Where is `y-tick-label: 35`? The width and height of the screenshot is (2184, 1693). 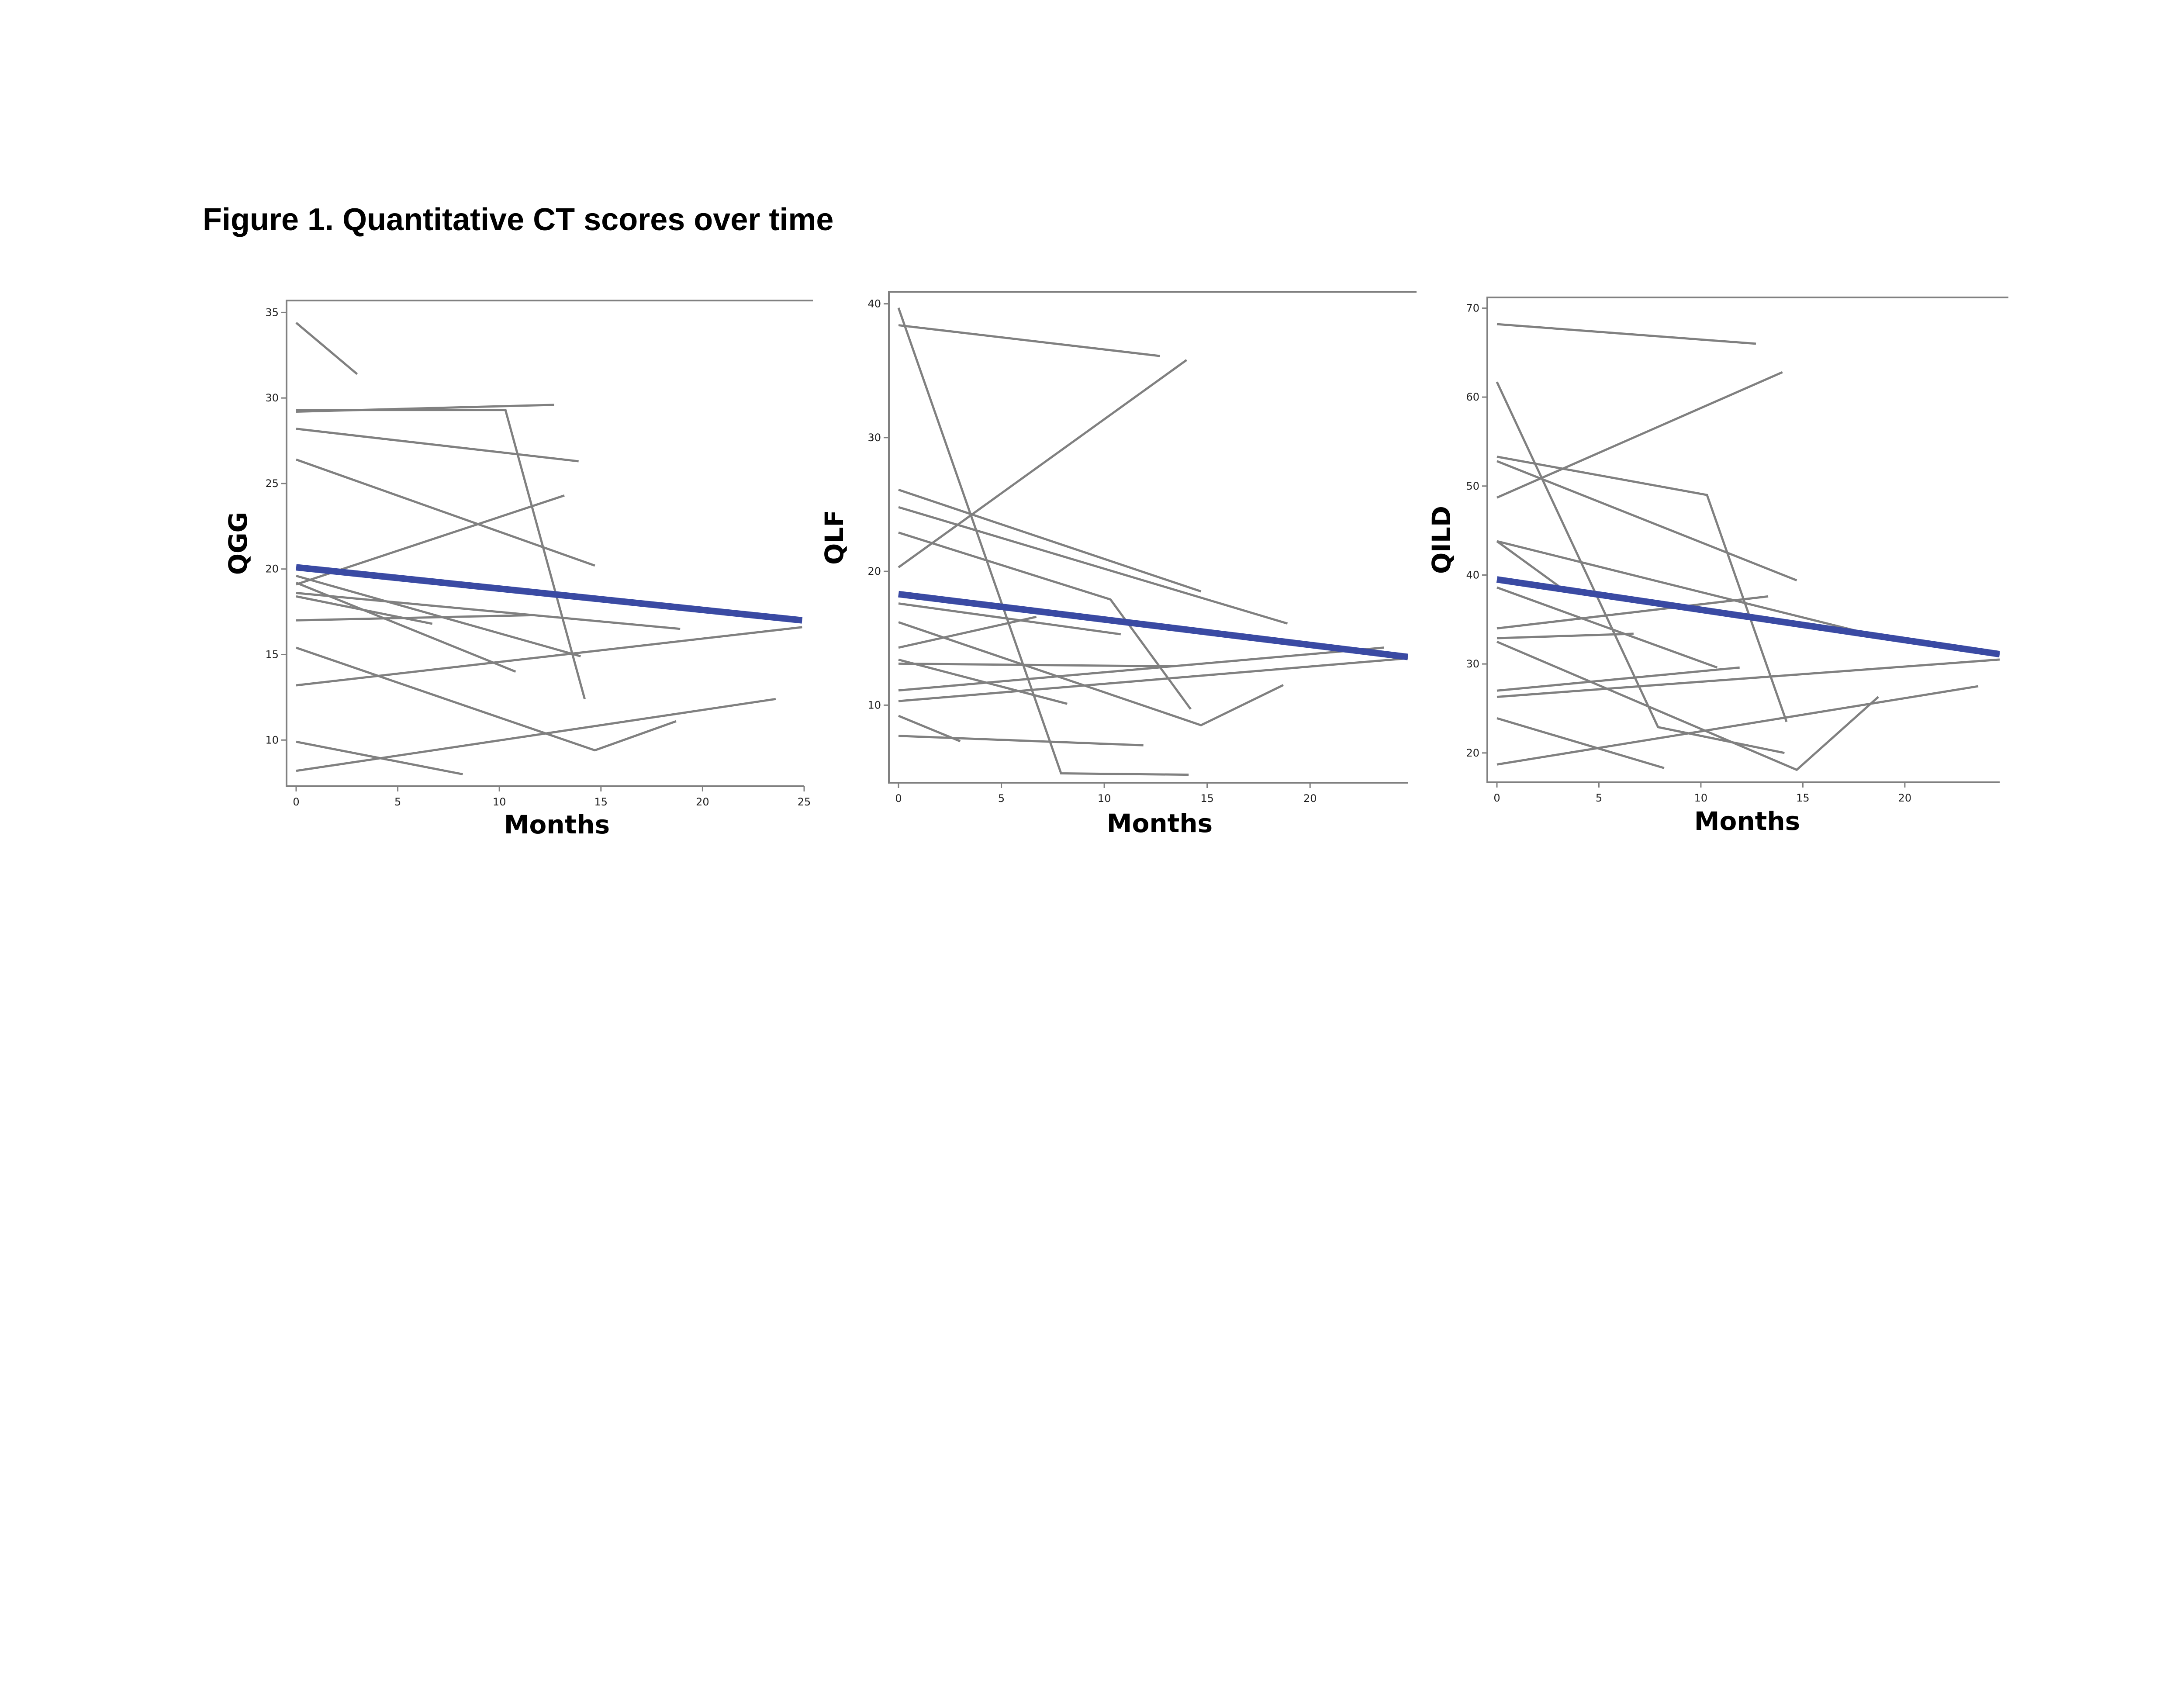 y-tick-label: 35 is located at coordinates (272, 312).